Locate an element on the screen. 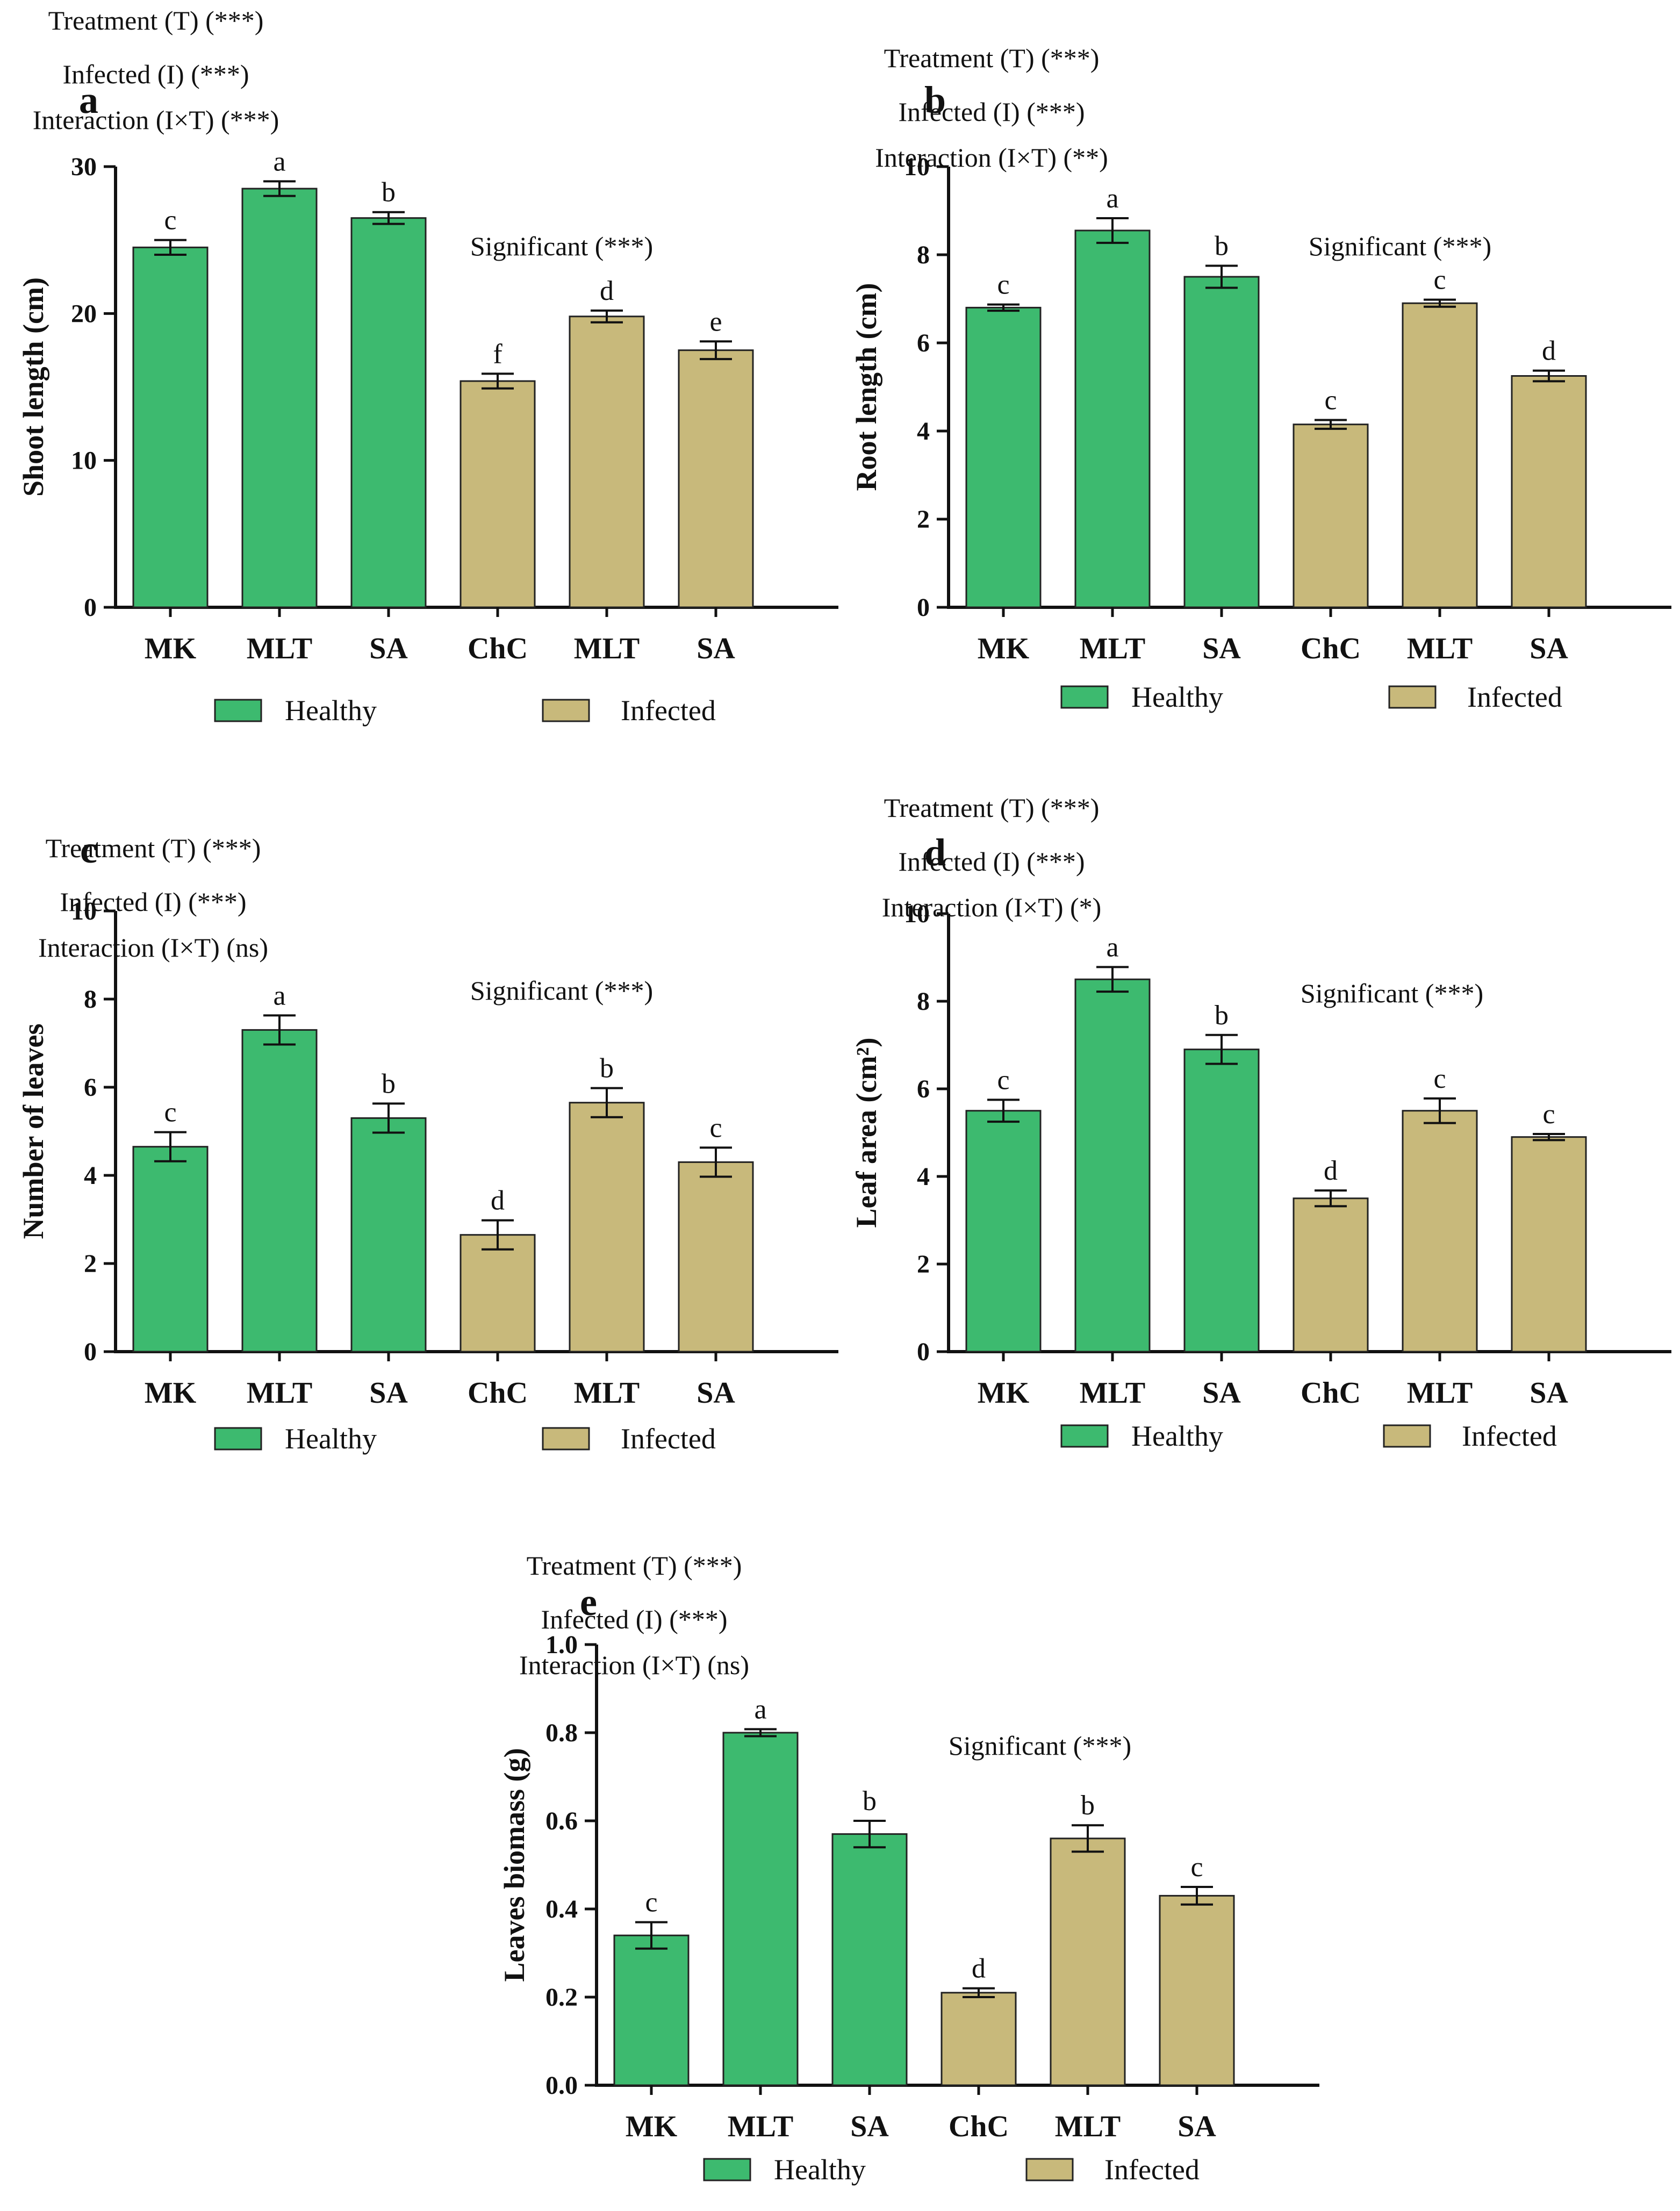 The width and height of the screenshot is (1680, 2211). panel-label: b is located at coordinates (935, 99).